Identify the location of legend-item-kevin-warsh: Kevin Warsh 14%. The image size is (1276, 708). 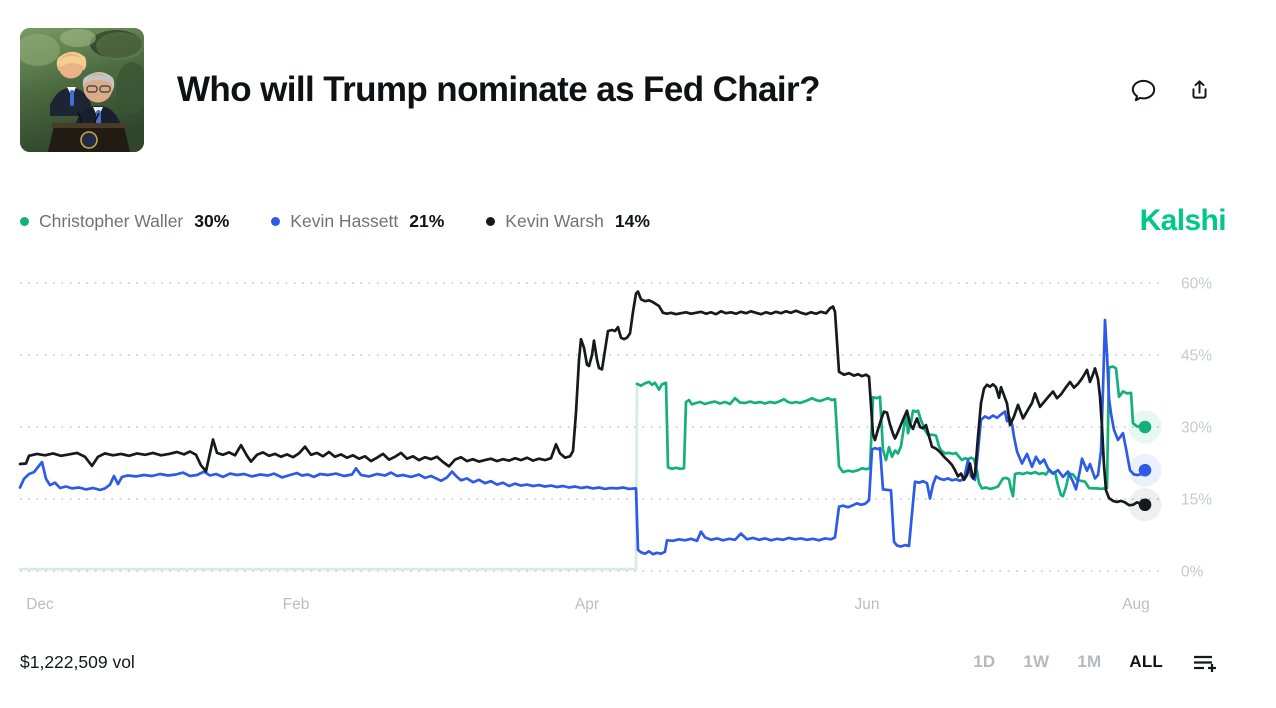
(568, 221).